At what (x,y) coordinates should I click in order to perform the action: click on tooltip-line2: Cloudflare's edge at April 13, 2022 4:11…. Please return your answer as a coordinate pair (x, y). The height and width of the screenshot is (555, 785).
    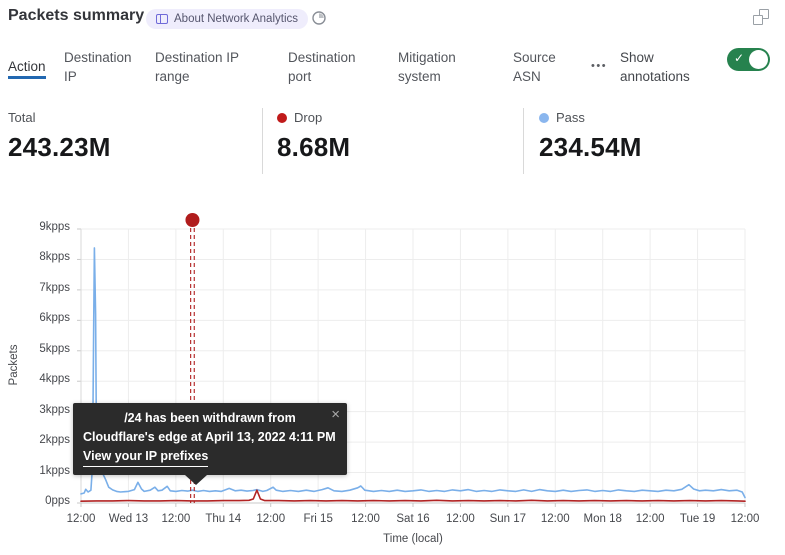
    Looking at the image, I should click on (209, 437).